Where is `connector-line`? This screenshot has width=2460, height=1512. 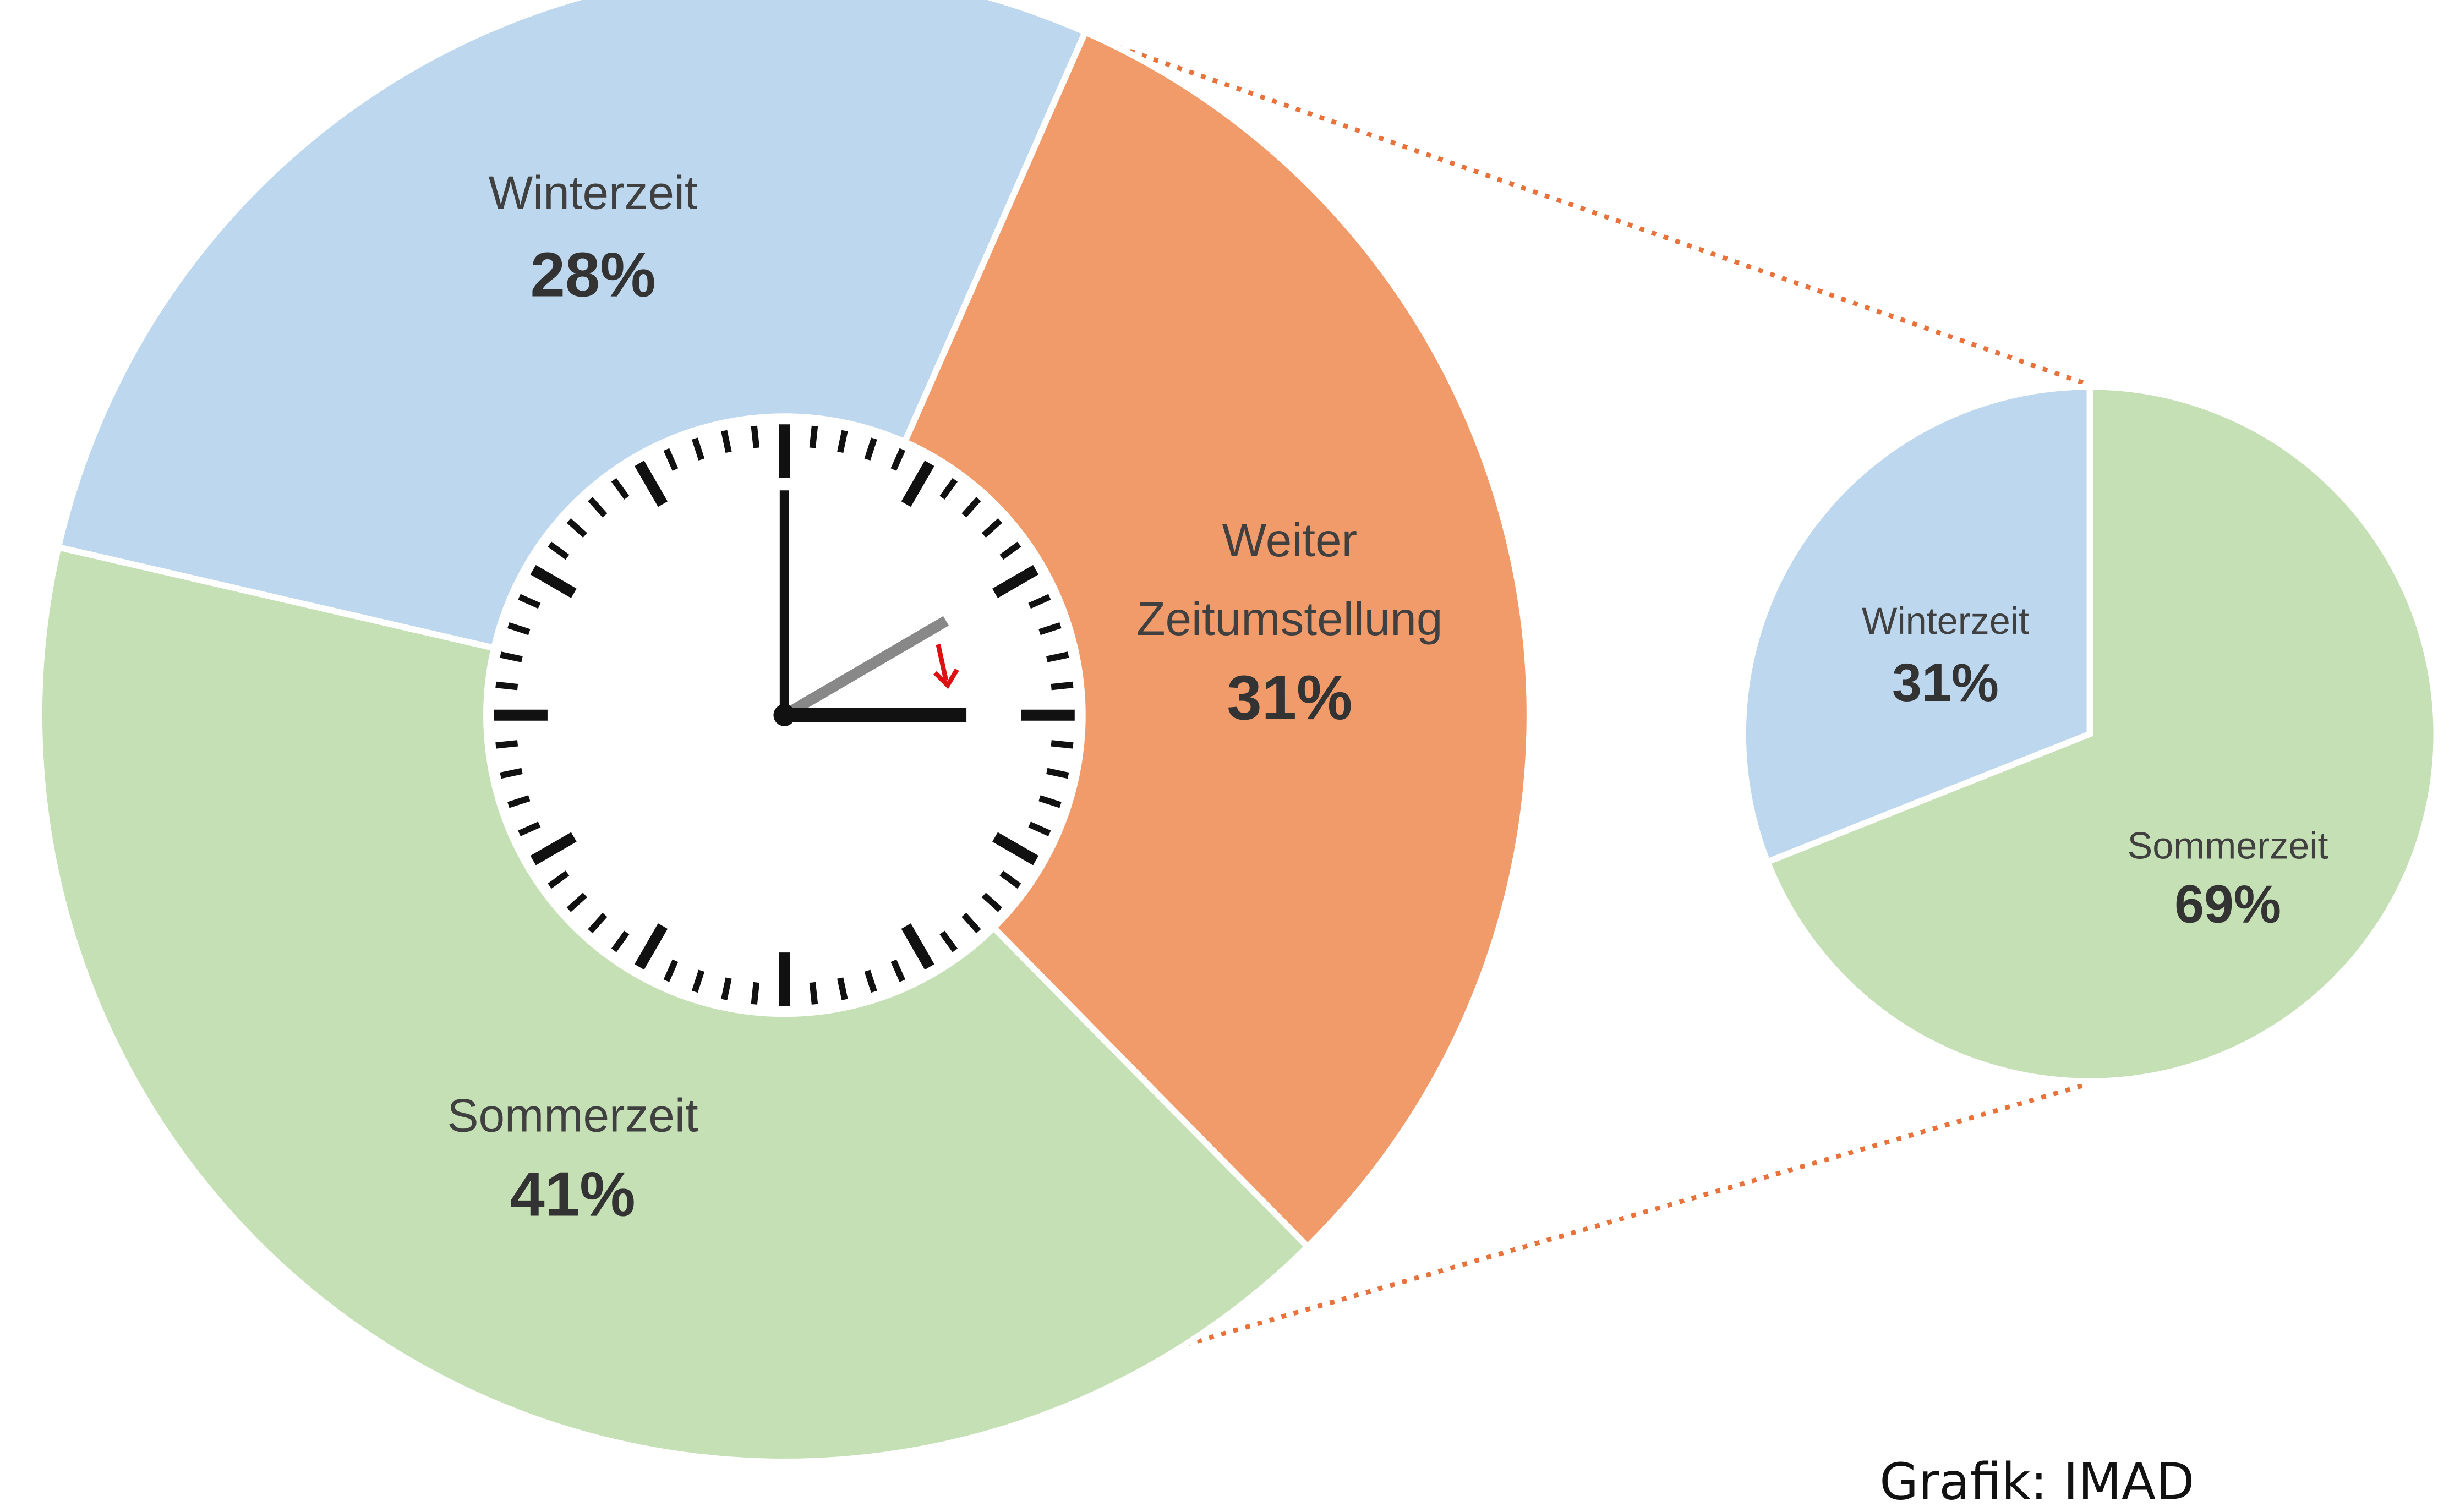
connector-line is located at coordinates (1586, 209).